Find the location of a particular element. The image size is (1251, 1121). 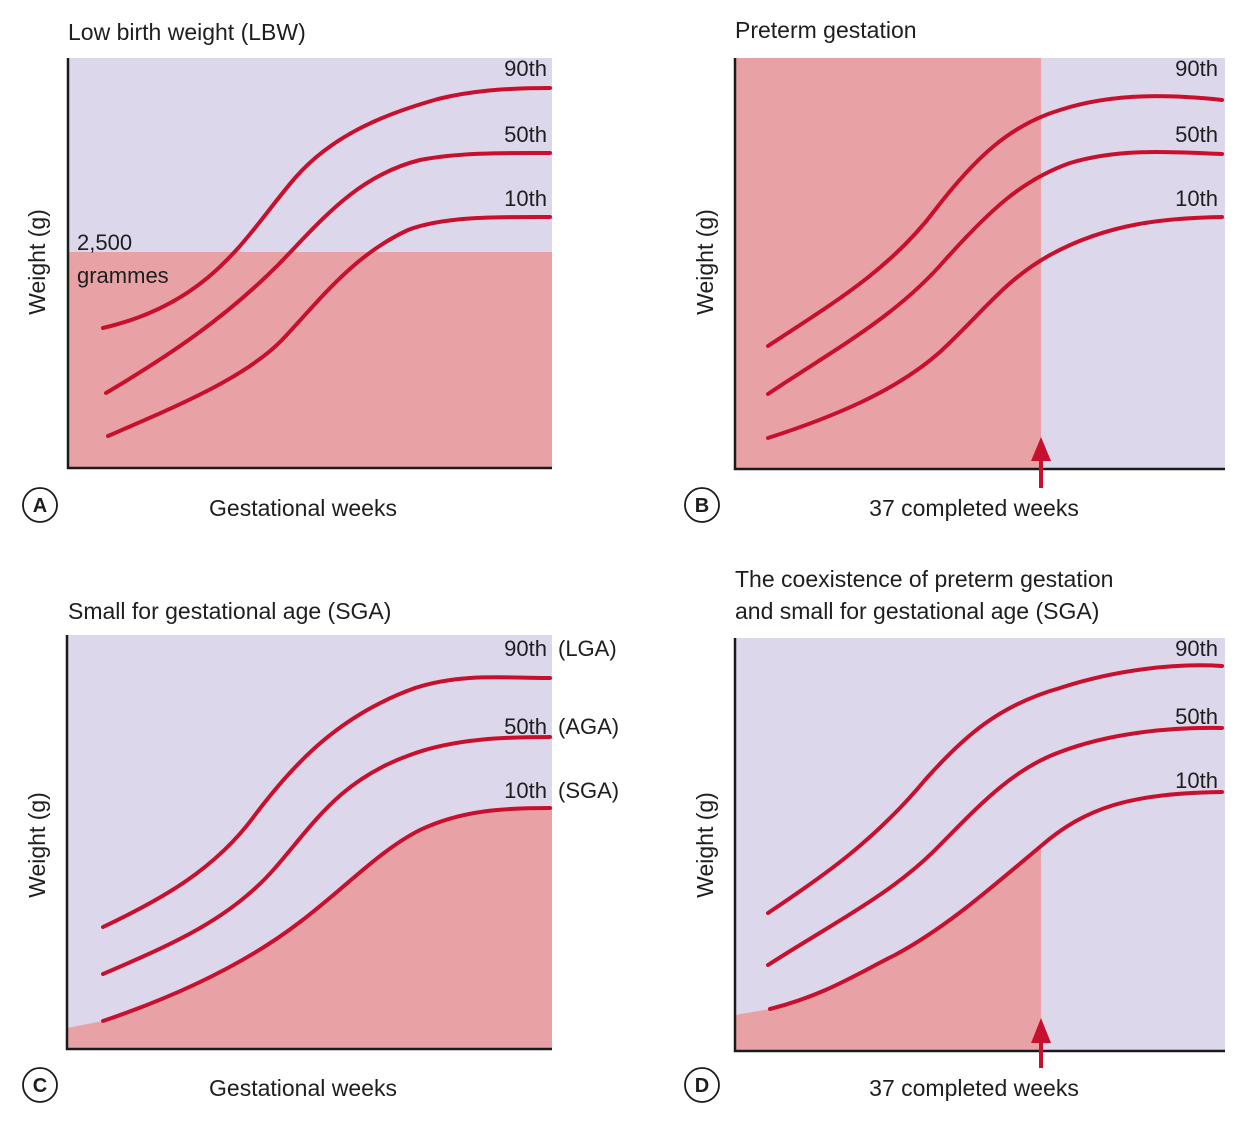

panel-c-title: Small for gestational age (SGA) is located at coordinates (229, 611).